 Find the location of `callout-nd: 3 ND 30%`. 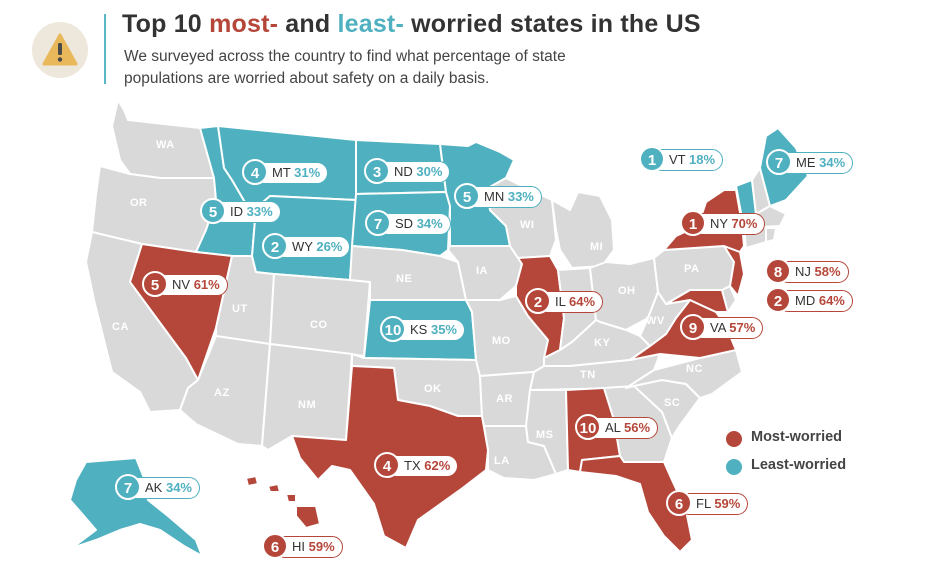

callout-nd: 3 ND 30% is located at coordinates (407, 171).